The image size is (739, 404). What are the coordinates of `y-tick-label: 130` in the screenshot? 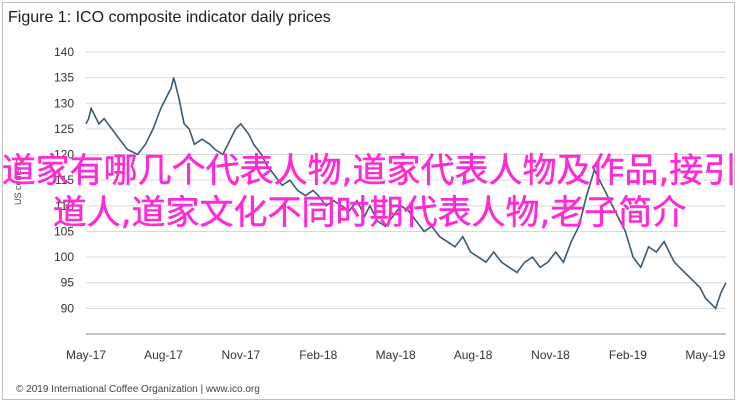 It's located at (64, 103).